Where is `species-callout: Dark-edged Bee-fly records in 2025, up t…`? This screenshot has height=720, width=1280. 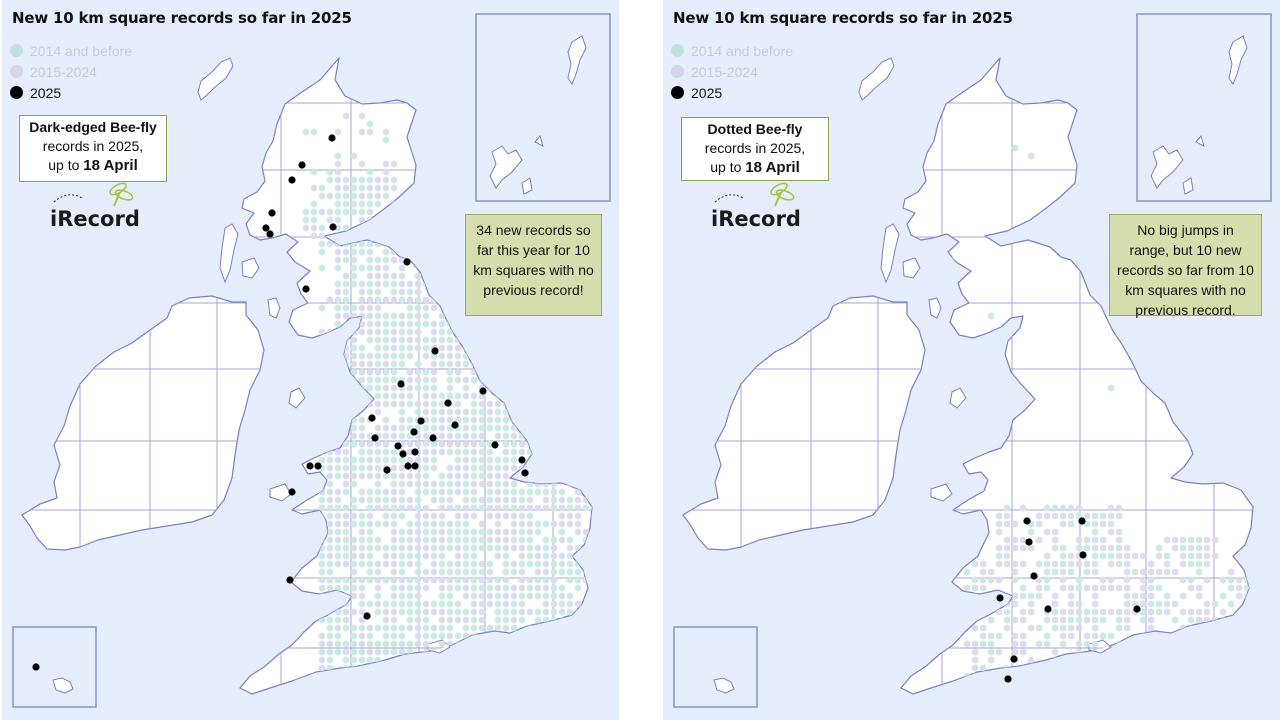 species-callout: Dark-edged Bee-fly records in 2025, up t… is located at coordinates (93, 148).